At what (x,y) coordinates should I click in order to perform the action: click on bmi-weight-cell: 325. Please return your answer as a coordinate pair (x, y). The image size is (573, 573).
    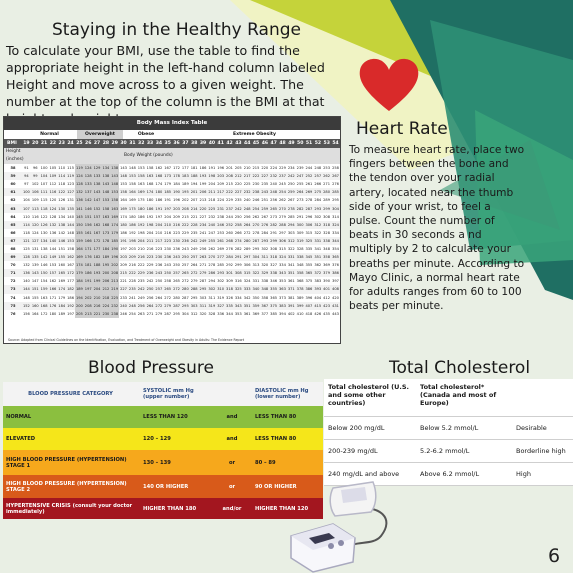
    Looking at the image, I should click on (309, 240).